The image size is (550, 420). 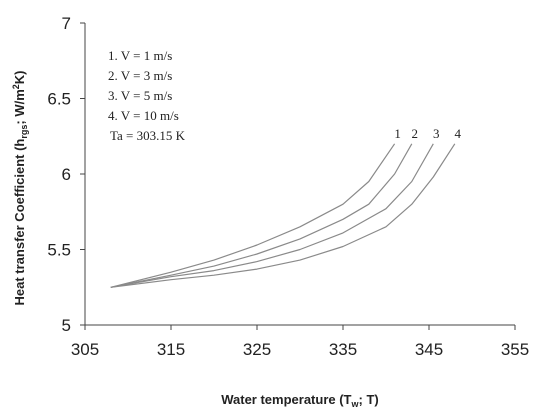 What do you see at coordinates (59, 99) in the screenshot?
I see `y-tick-label: 6.5` at bounding box center [59, 99].